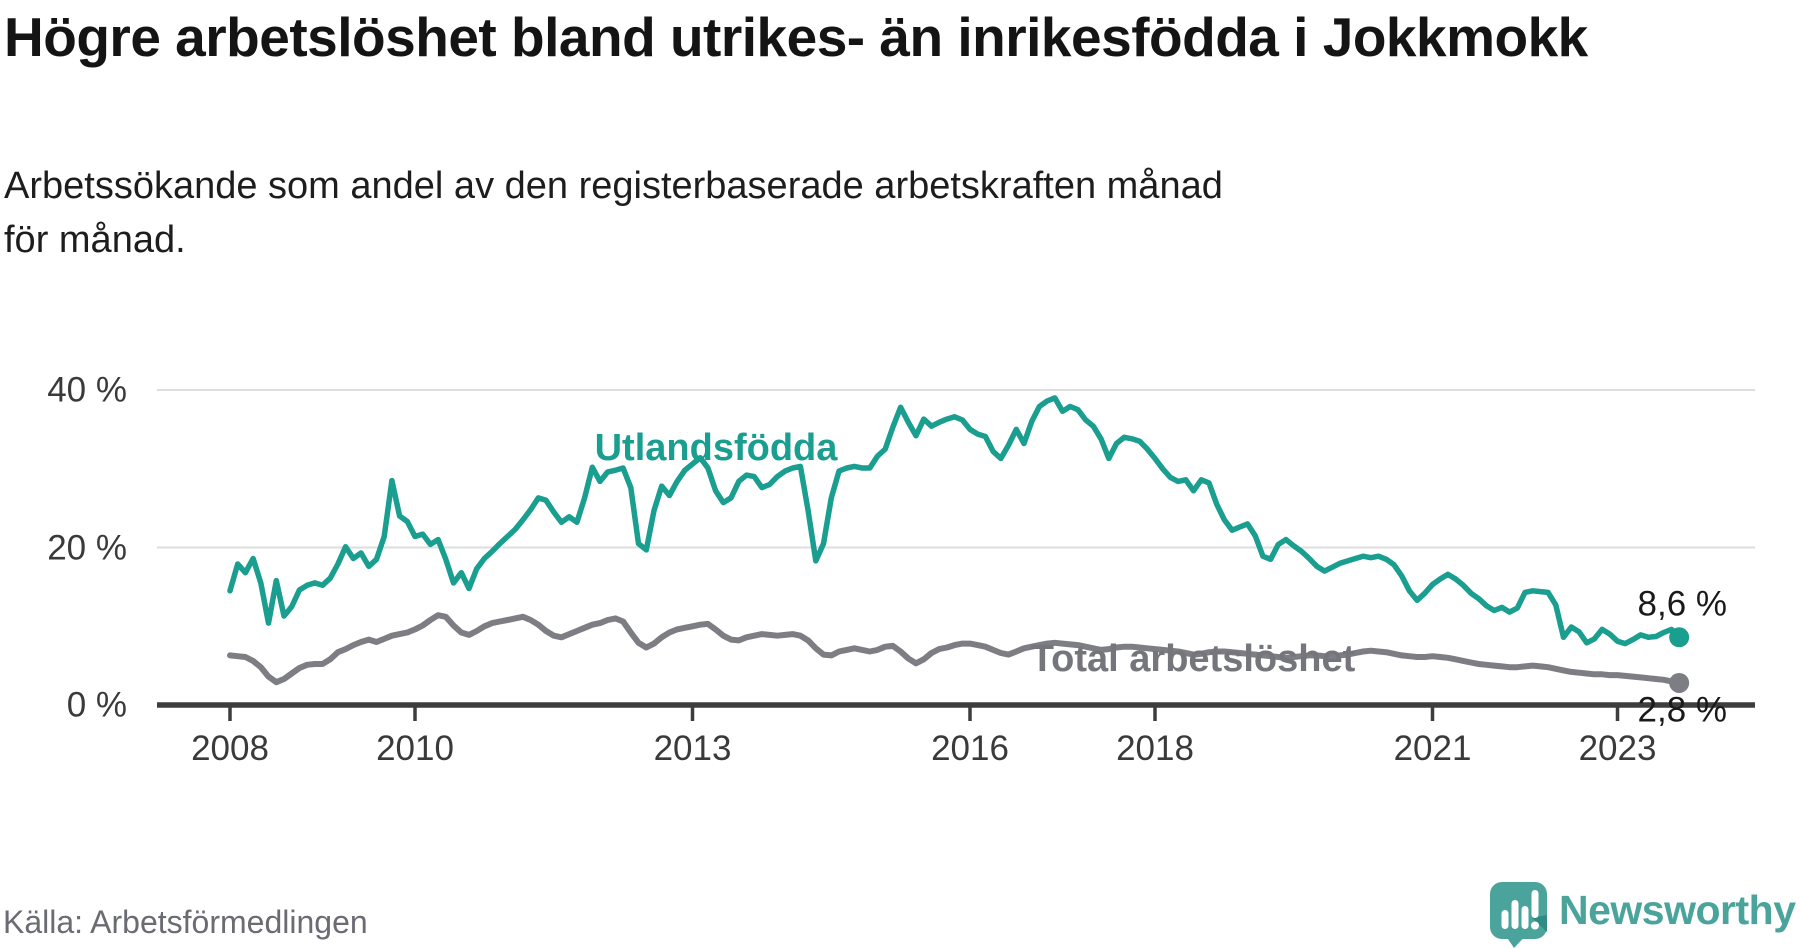 The width and height of the screenshot is (1800, 948). What do you see at coordinates (1193, 659) in the screenshot?
I see `series-label-total-arbetsloshet: Total arbetslöshet` at bounding box center [1193, 659].